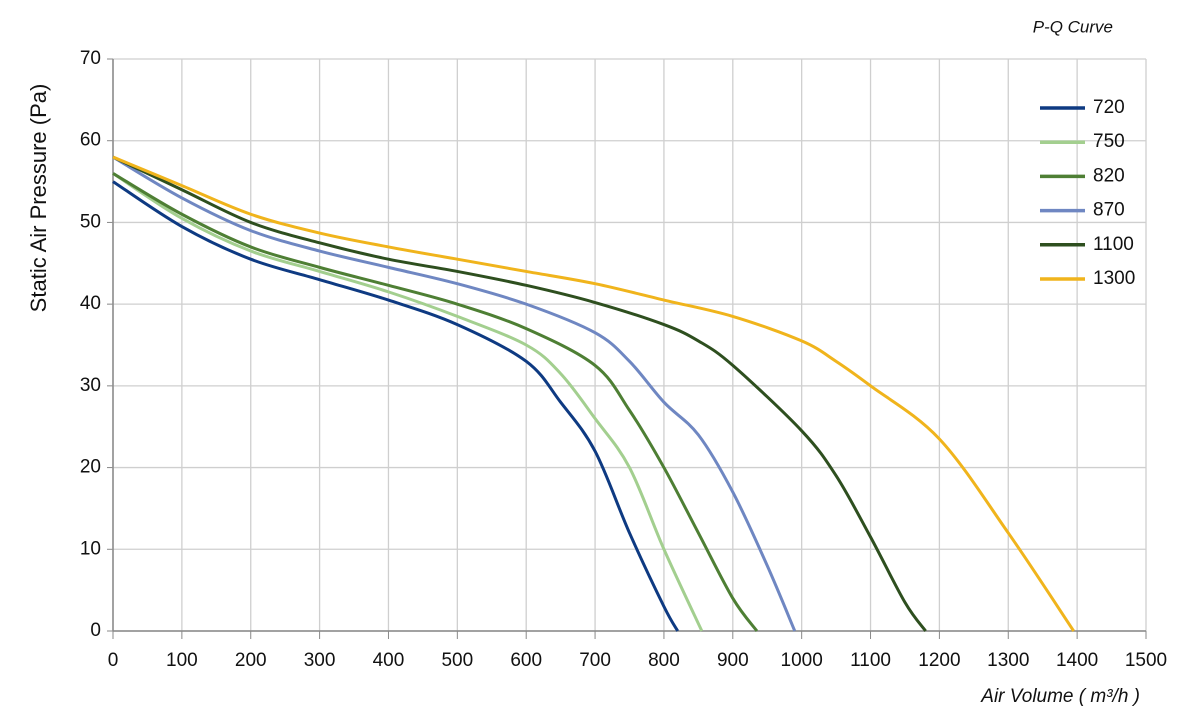 Image resolution: width=1200 pixels, height=726 pixels. Describe the element at coordinates (802, 660) in the screenshot. I see `x-tick-label: 1000` at that location.